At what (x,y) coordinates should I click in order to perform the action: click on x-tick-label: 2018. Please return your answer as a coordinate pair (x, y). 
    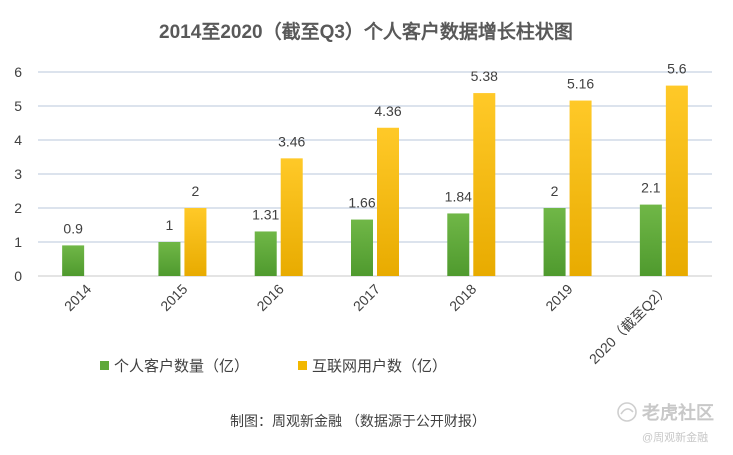
    Looking at the image, I should click on (462, 297).